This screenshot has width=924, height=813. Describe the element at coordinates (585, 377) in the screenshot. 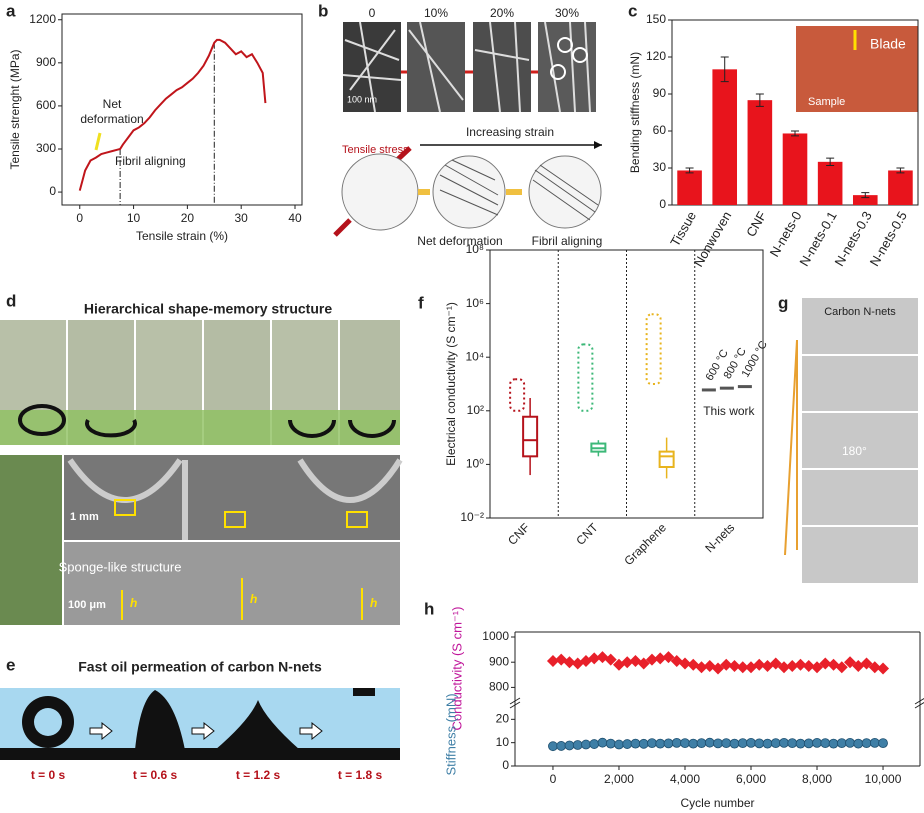

I see `range-box` at that location.